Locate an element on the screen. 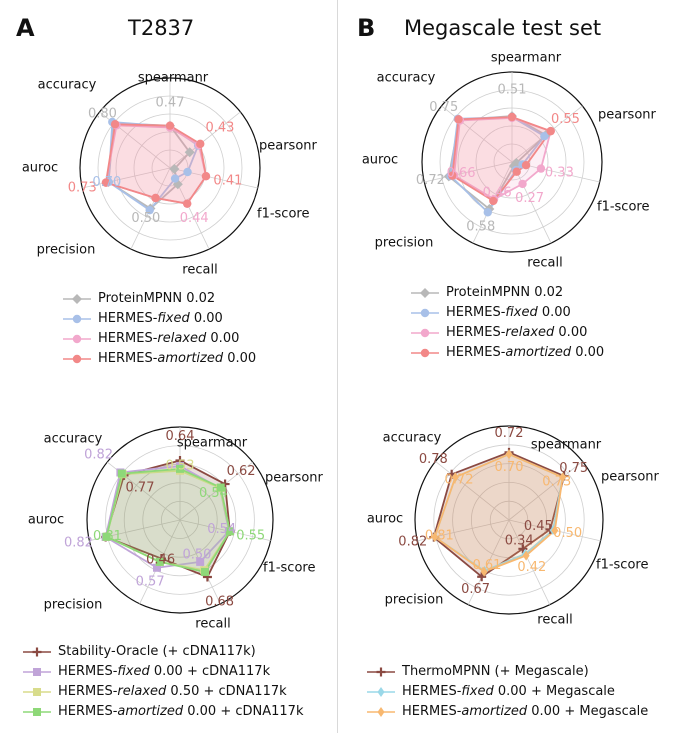 Image resolution: width=674 pixels, height=733 pixels. value-label: 0.43 is located at coordinates (219, 128).